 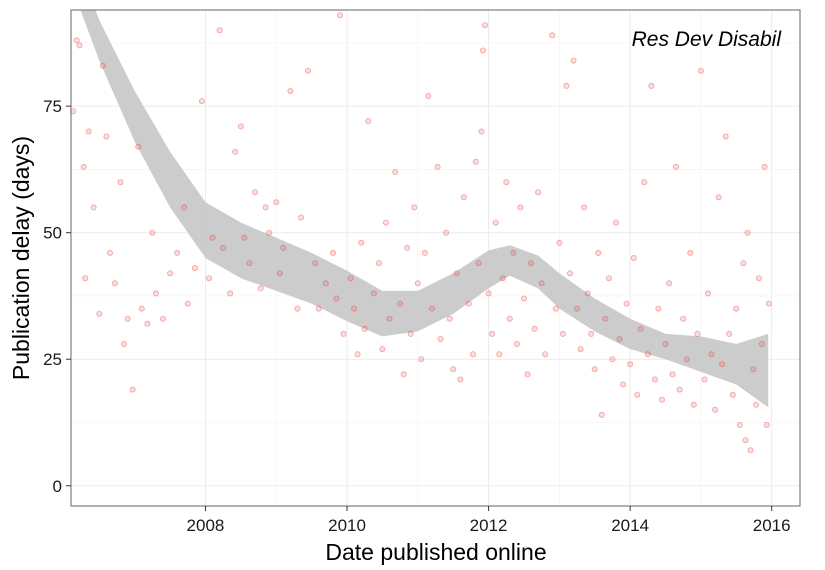 What do you see at coordinates (57, 486) in the screenshot?
I see `y-tick-label: 0` at bounding box center [57, 486].